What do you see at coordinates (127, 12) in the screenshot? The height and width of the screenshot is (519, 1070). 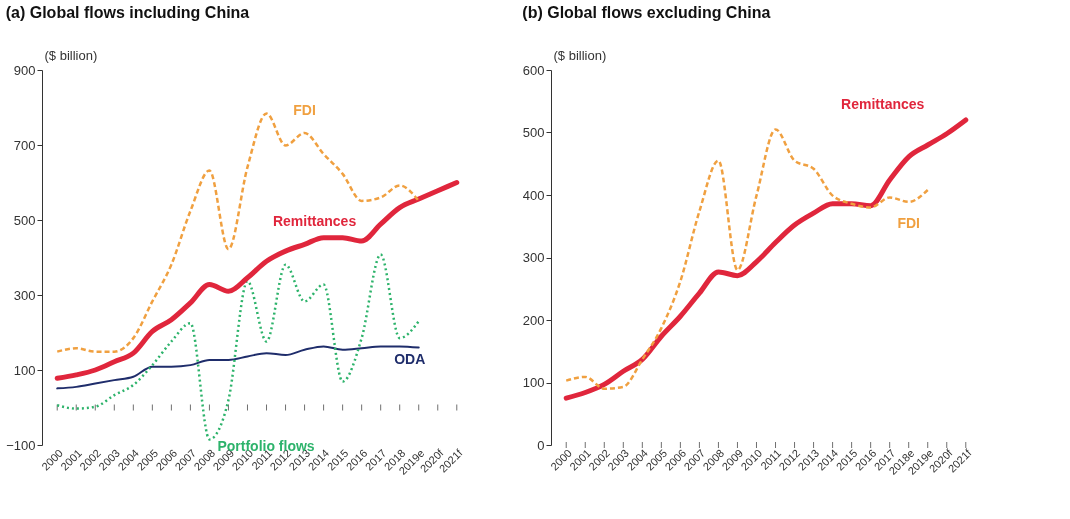 I see `chart-title: (a) Global flows including China` at bounding box center [127, 12].